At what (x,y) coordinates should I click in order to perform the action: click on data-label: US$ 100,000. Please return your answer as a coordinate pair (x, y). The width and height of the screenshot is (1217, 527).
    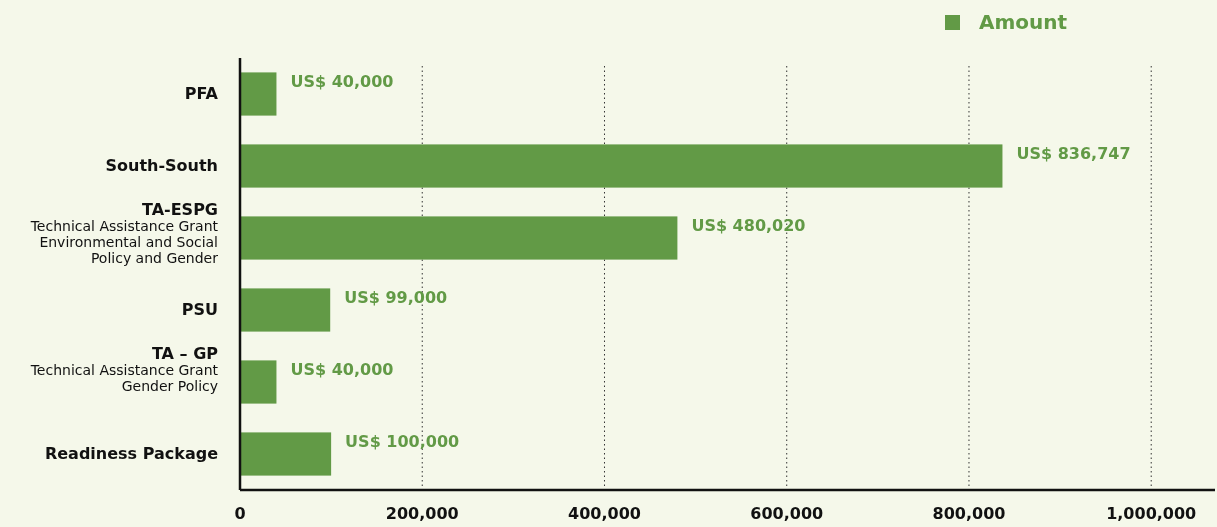
    Looking at the image, I should click on (402, 442).